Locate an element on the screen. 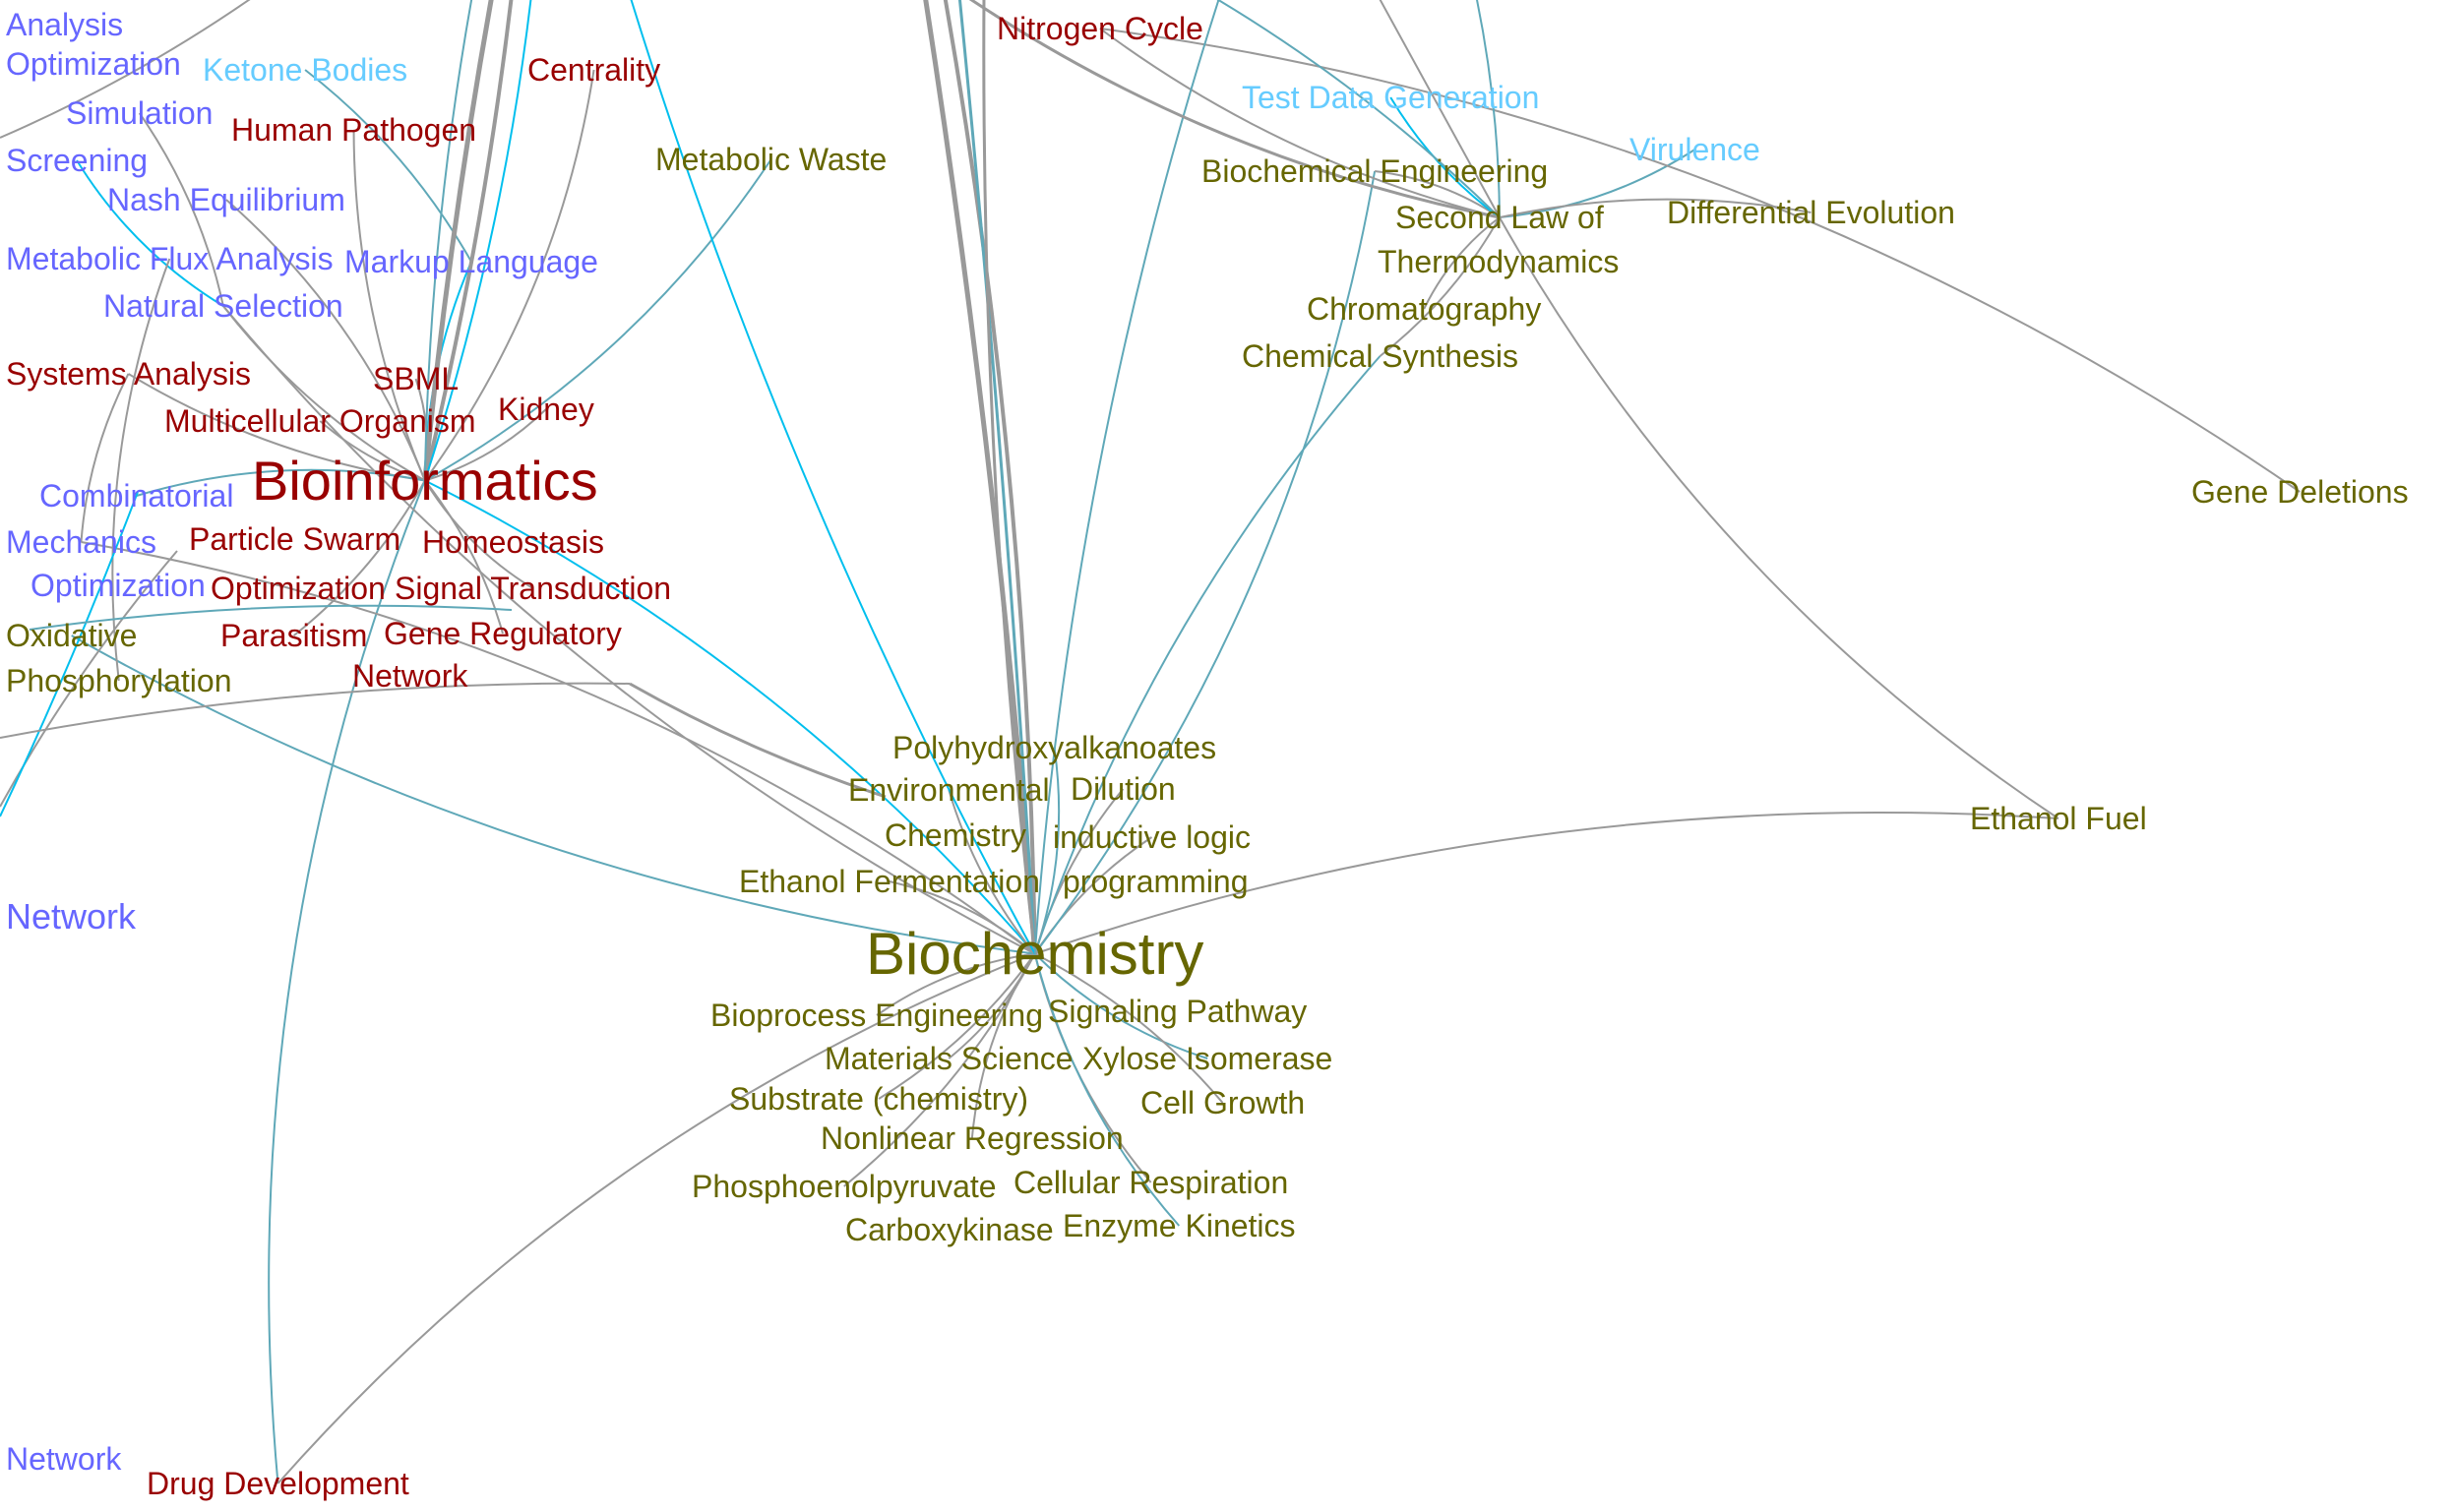 Image resolution: width=2457 pixels, height=1512 pixels. node-label: Mechanics is located at coordinates (81, 542).